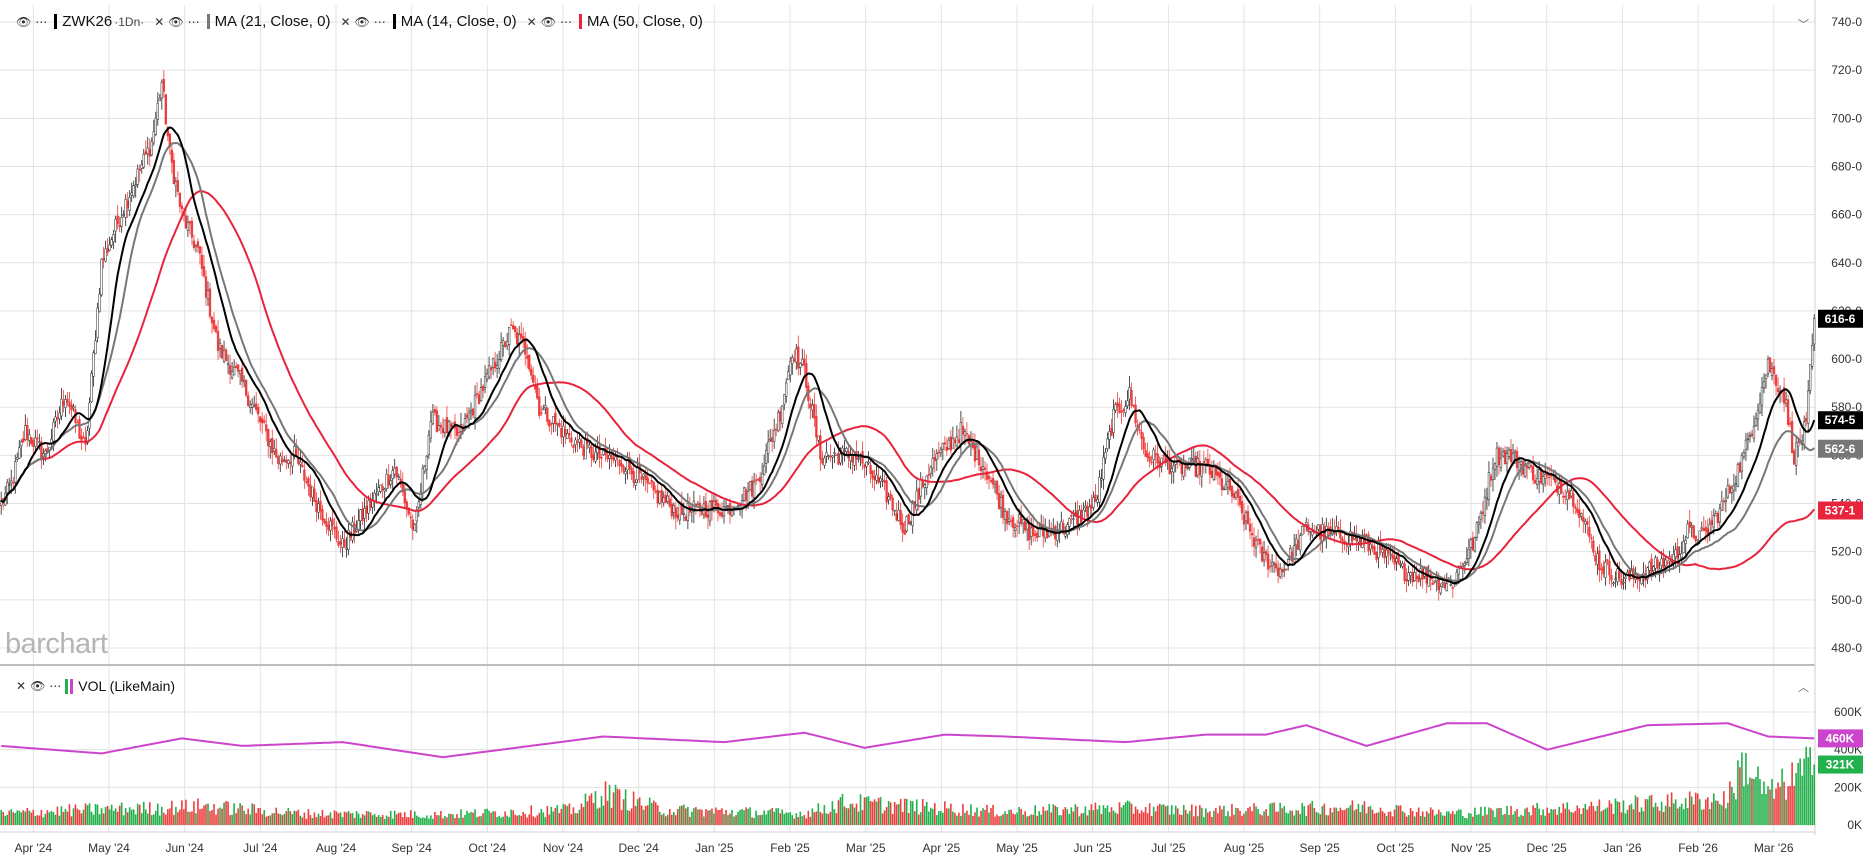 This screenshot has height=858, width=1867. What do you see at coordinates (1803, 688) in the screenshot?
I see `collapse-volume-icon: ︿` at bounding box center [1803, 688].